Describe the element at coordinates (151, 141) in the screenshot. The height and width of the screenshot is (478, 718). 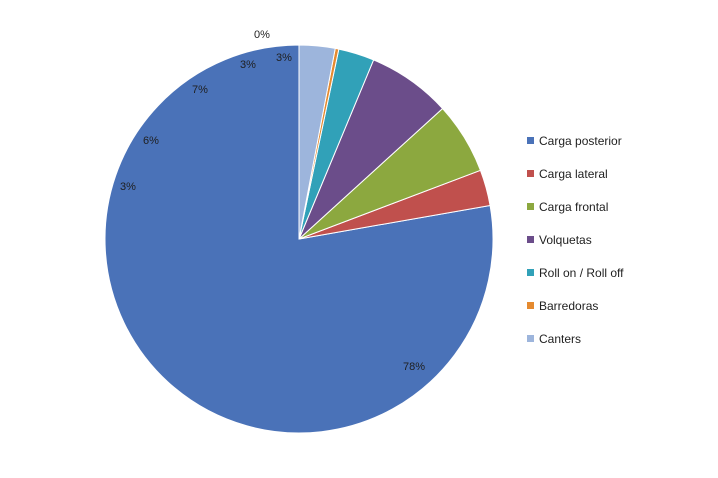
I see `data-label: 6%` at that location.